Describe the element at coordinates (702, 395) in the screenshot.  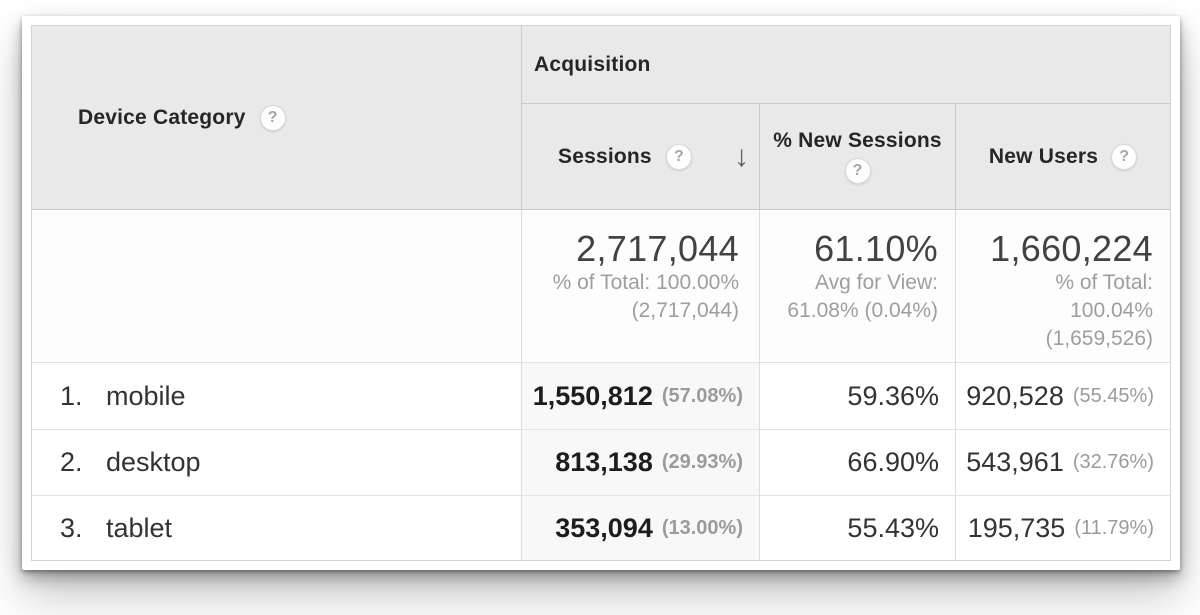
I see `sessions-percent: (57.08%)` at that location.